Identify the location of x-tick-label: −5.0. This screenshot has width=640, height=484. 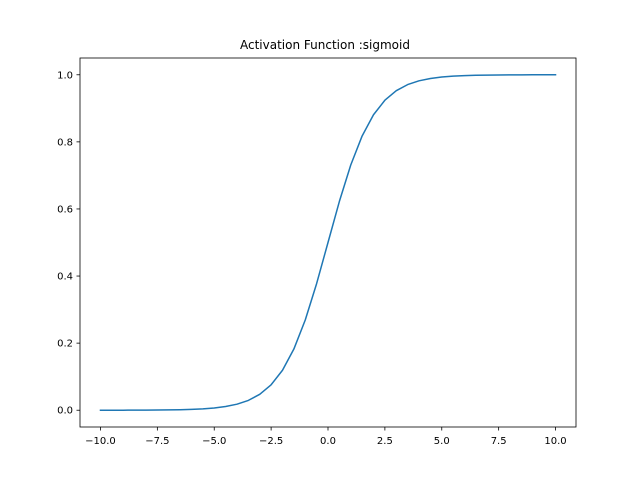
(214, 441).